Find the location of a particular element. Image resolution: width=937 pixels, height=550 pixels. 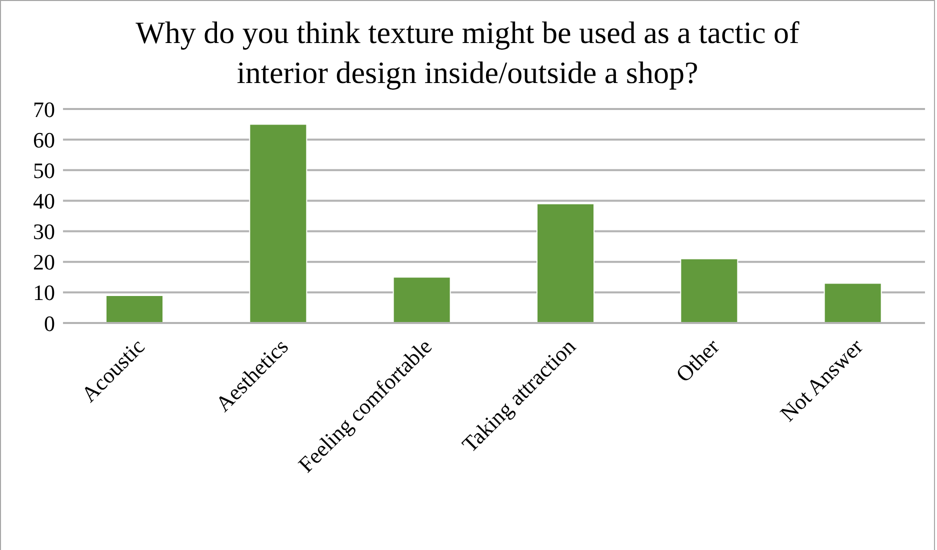

y-tick-label: 30 is located at coordinates (44, 231).